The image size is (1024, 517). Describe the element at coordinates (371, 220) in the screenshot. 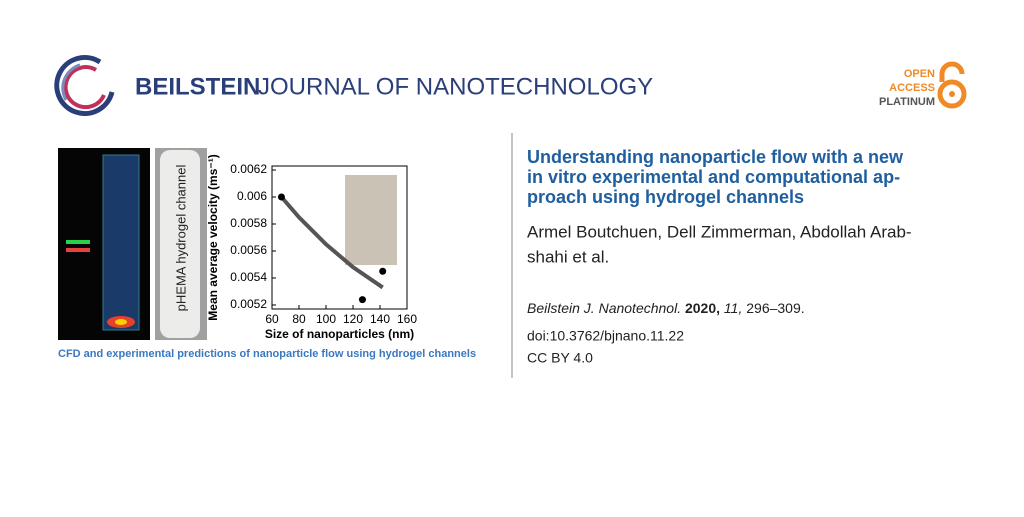

I see `inset-photo` at that location.